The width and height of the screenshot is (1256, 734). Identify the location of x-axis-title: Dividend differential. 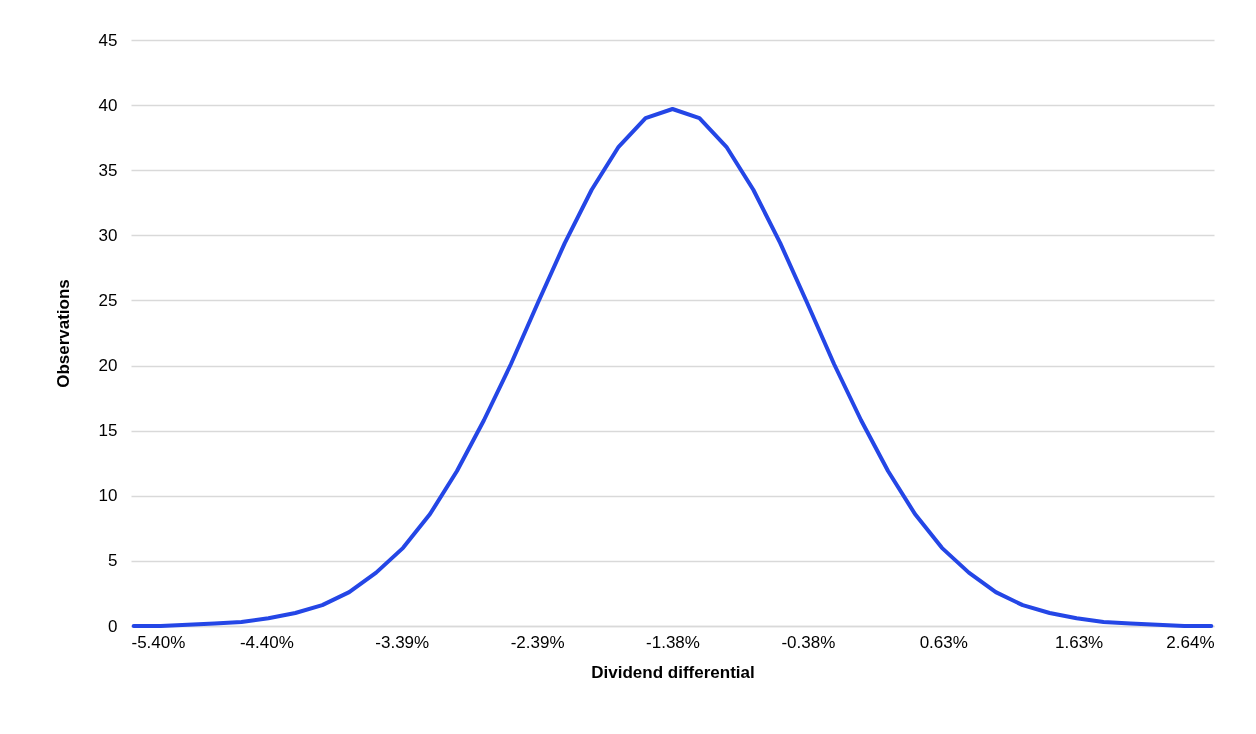
(673, 672).